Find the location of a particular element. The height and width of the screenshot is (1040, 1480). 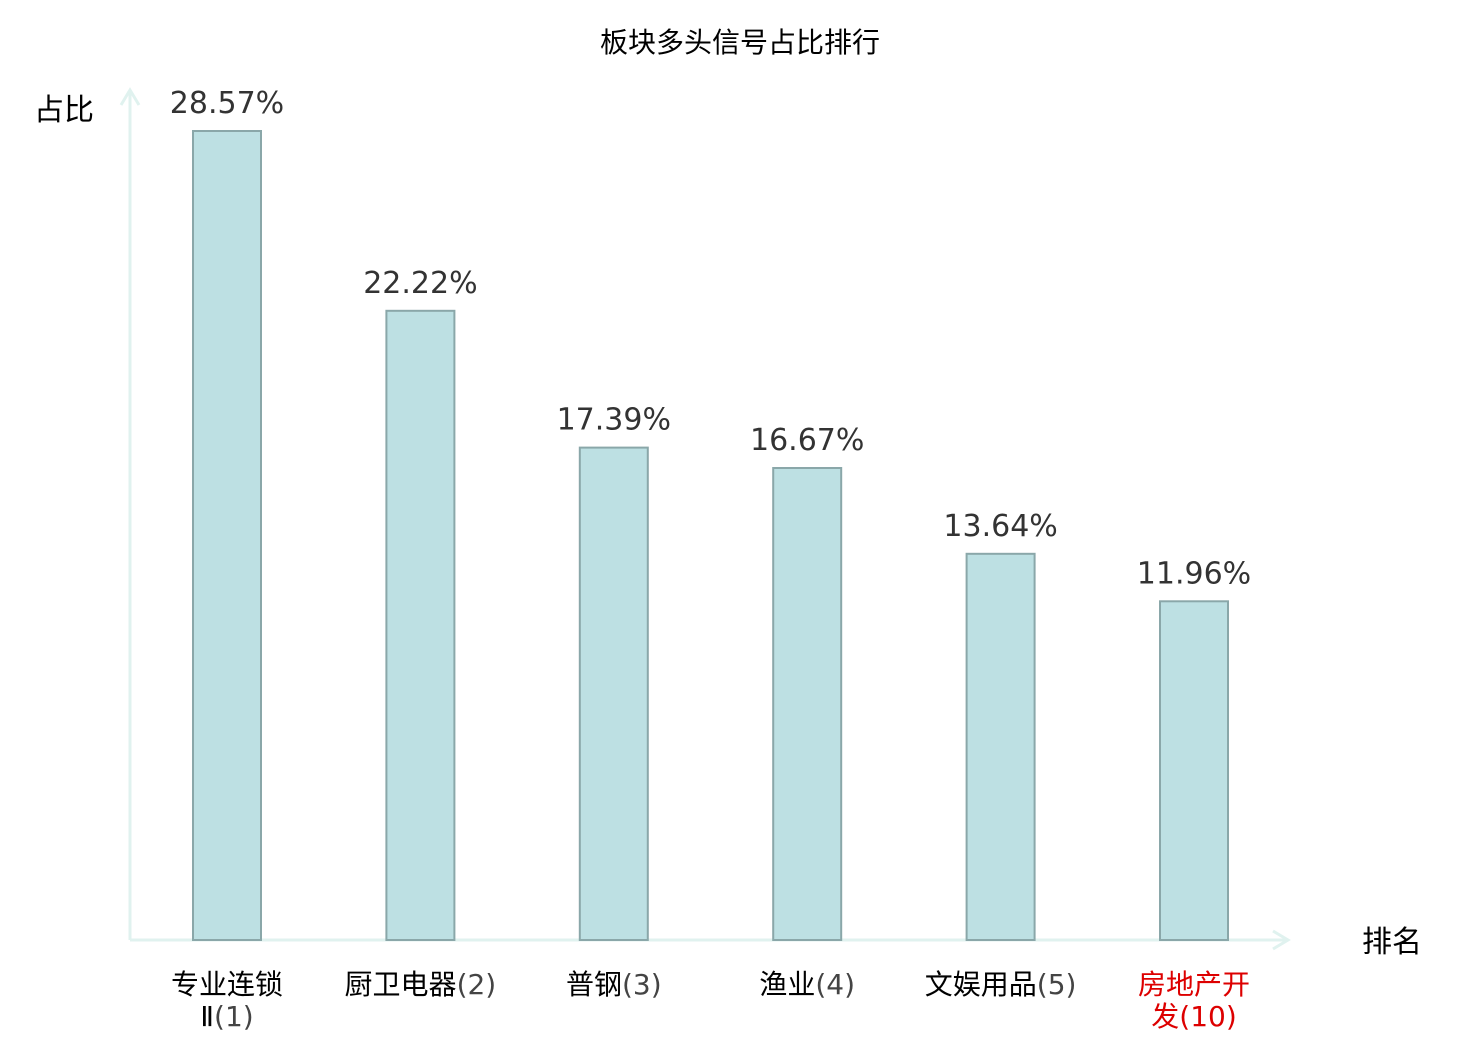

category-label-6: 房地产开发(10) is located at coordinates (1194, 1000).